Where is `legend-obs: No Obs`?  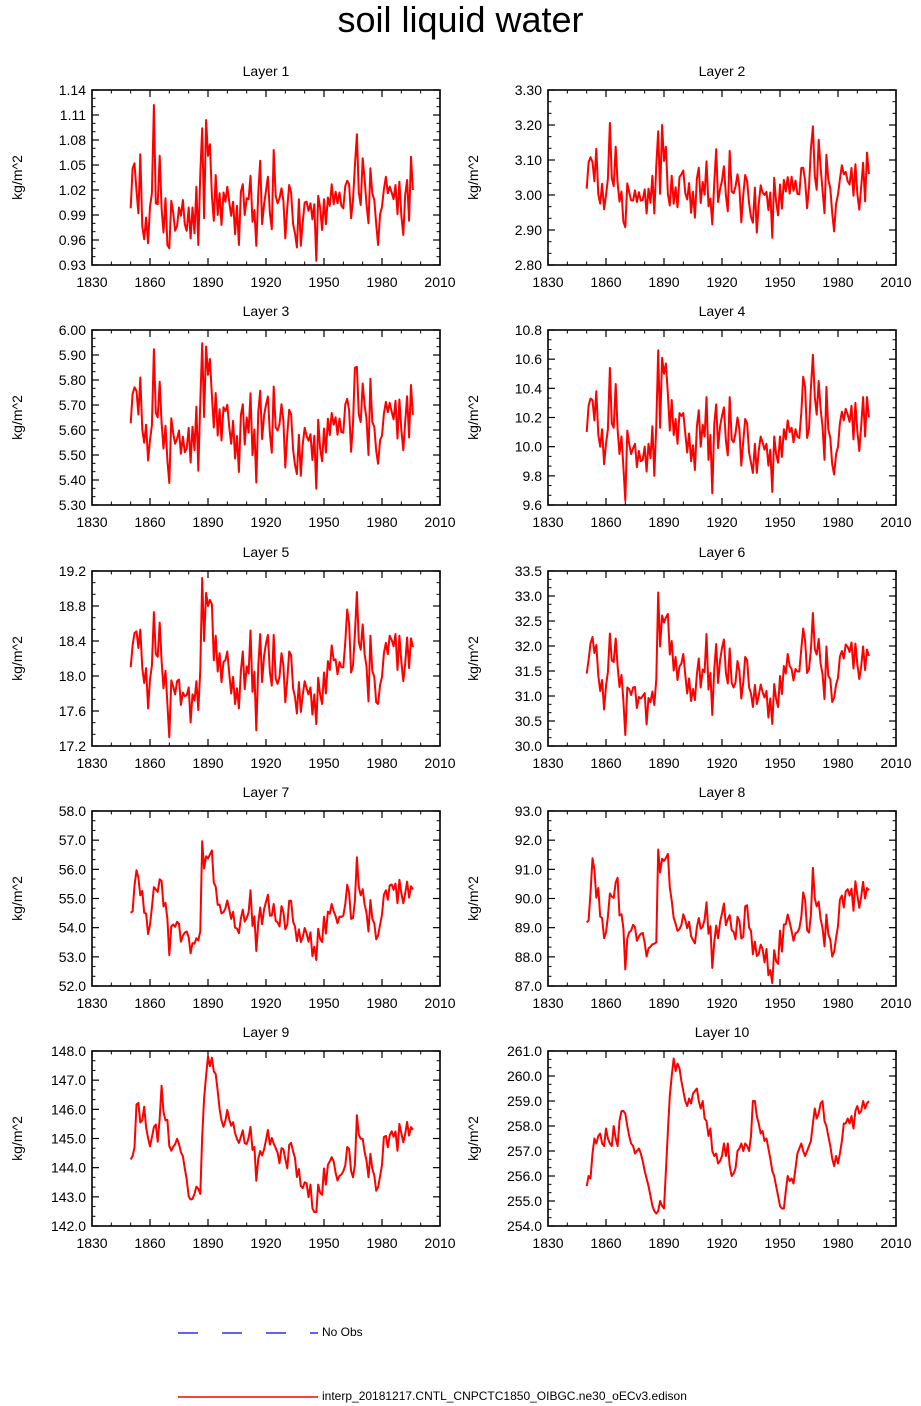 legend-obs: No Obs is located at coordinates (270, 1332).